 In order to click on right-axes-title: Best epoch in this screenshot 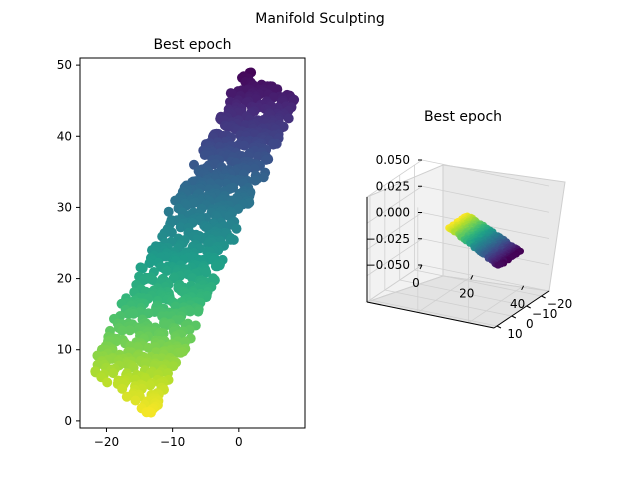, I will do `click(463, 117)`.